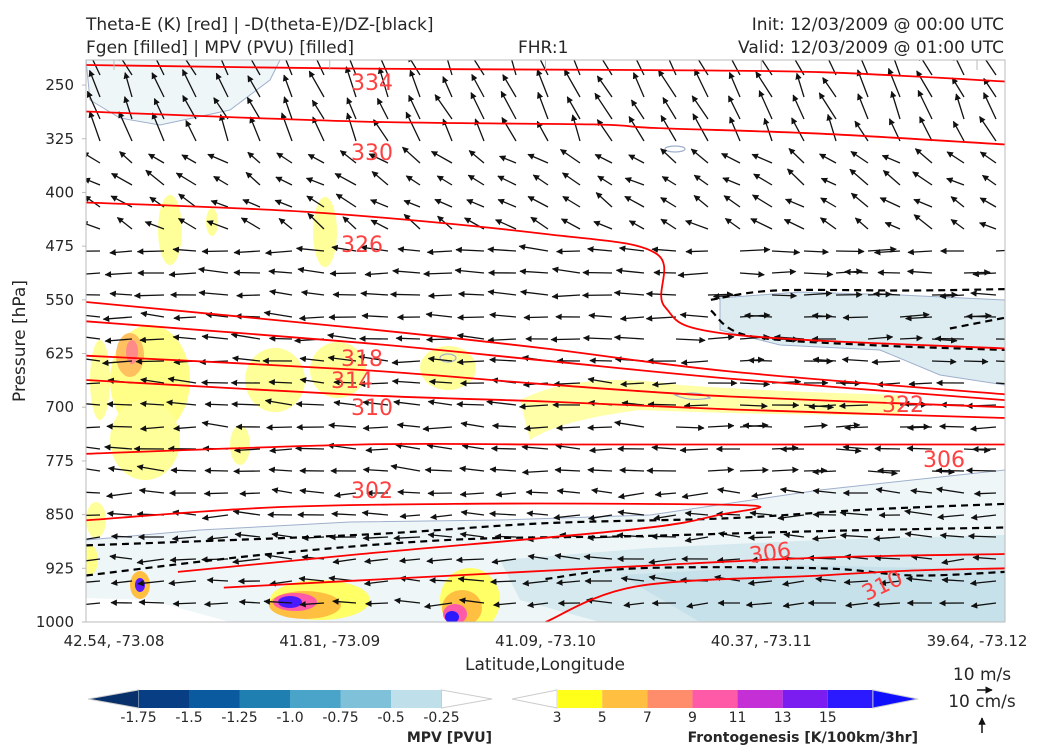 The width and height of the screenshot is (1050, 754). Describe the element at coordinates (903, 405) in the screenshot. I see `theta-e-label: 322` at that location.